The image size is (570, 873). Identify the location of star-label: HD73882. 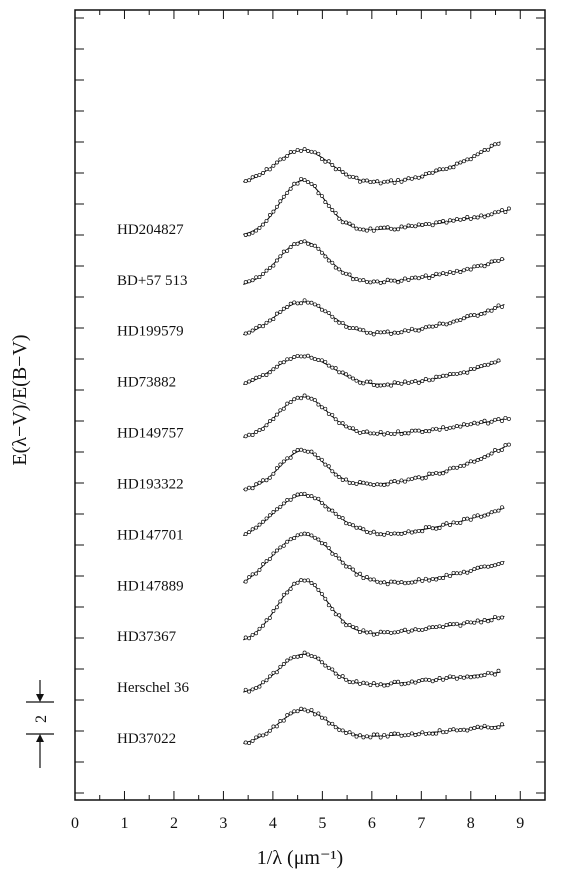
(146, 383).